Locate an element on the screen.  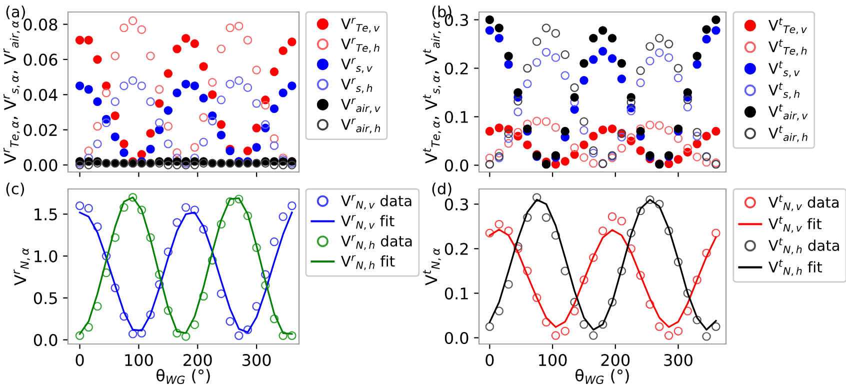
legend-label: V$^{r}$$_{N,h}$ fit is located at coordinates (368, 262).